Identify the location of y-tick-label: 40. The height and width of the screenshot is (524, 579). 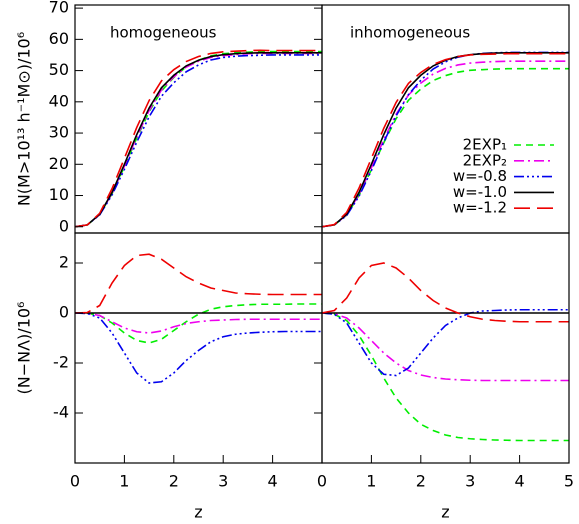
(59, 100).